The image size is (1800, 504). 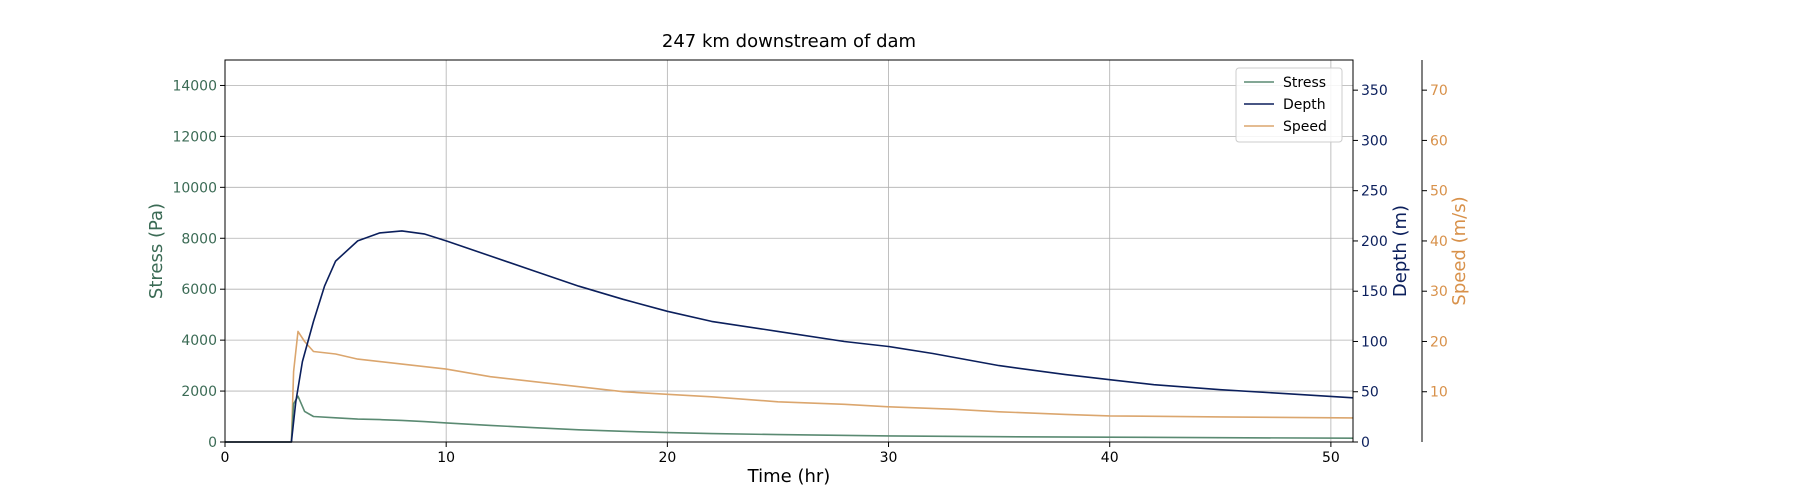 What do you see at coordinates (1374, 292) in the screenshot?
I see `depth-tick-label: 150` at bounding box center [1374, 292].